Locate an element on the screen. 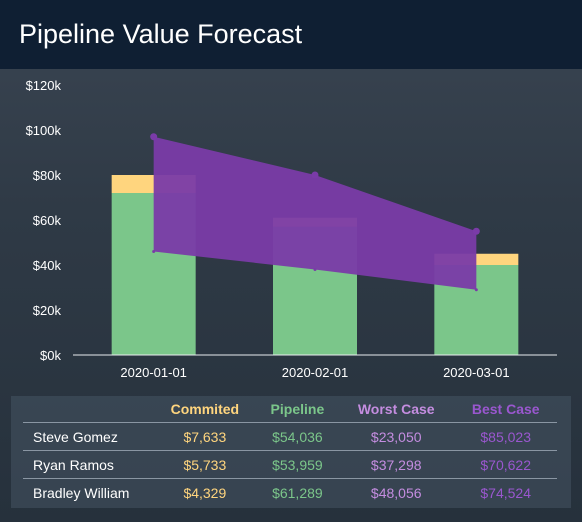  column-header-worst-case: Worst Case is located at coordinates (396, 409).